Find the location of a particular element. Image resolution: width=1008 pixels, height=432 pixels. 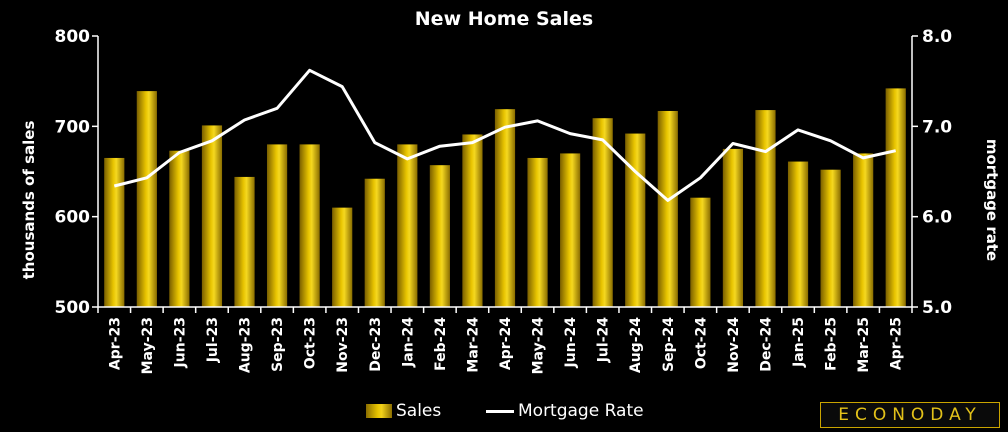

x-tick-label: Jan-24 is located at coordinates (408, 342).